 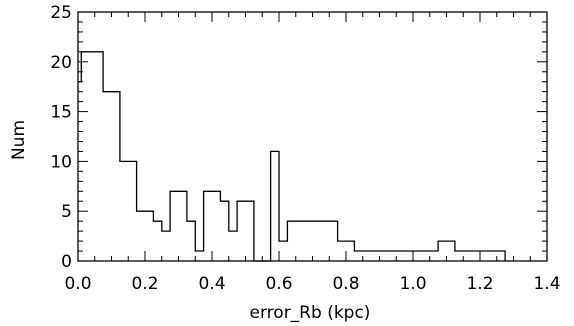 I want to click on x-tick-label: 1.4, so click(x=546, y=284).